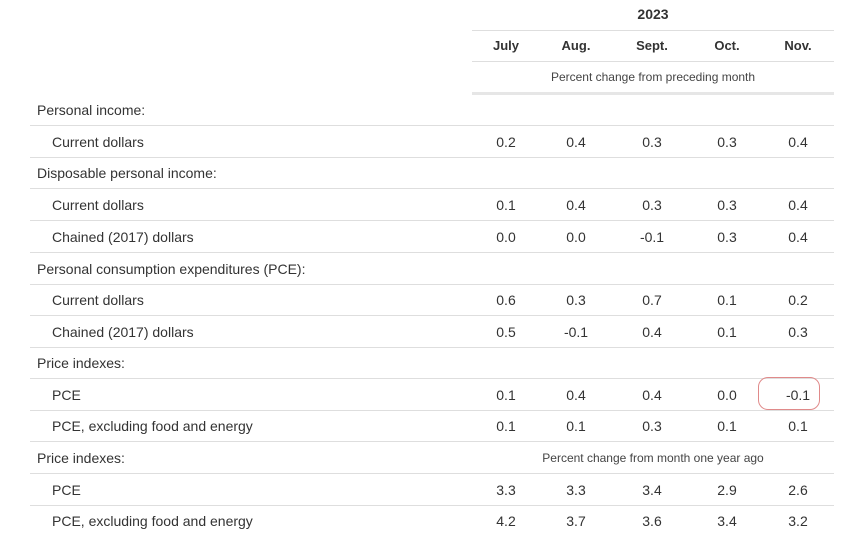 This screenshot has height=550, width=866. What do you see at coordinates (653, 458) in the screenshot?
I see `row-subheading: Percent change from month one year ago` at bounding box center [653, 458].